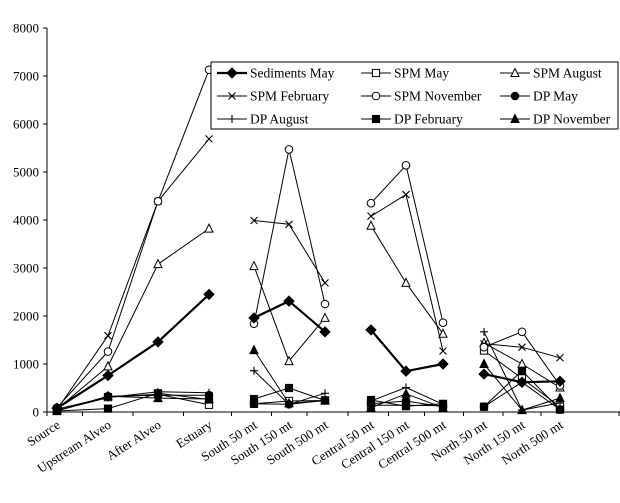  What do you see at coordinates (26, 364) in the screenshot?
I see `y-tick-label: 1000` at bounding box center [26, 364].